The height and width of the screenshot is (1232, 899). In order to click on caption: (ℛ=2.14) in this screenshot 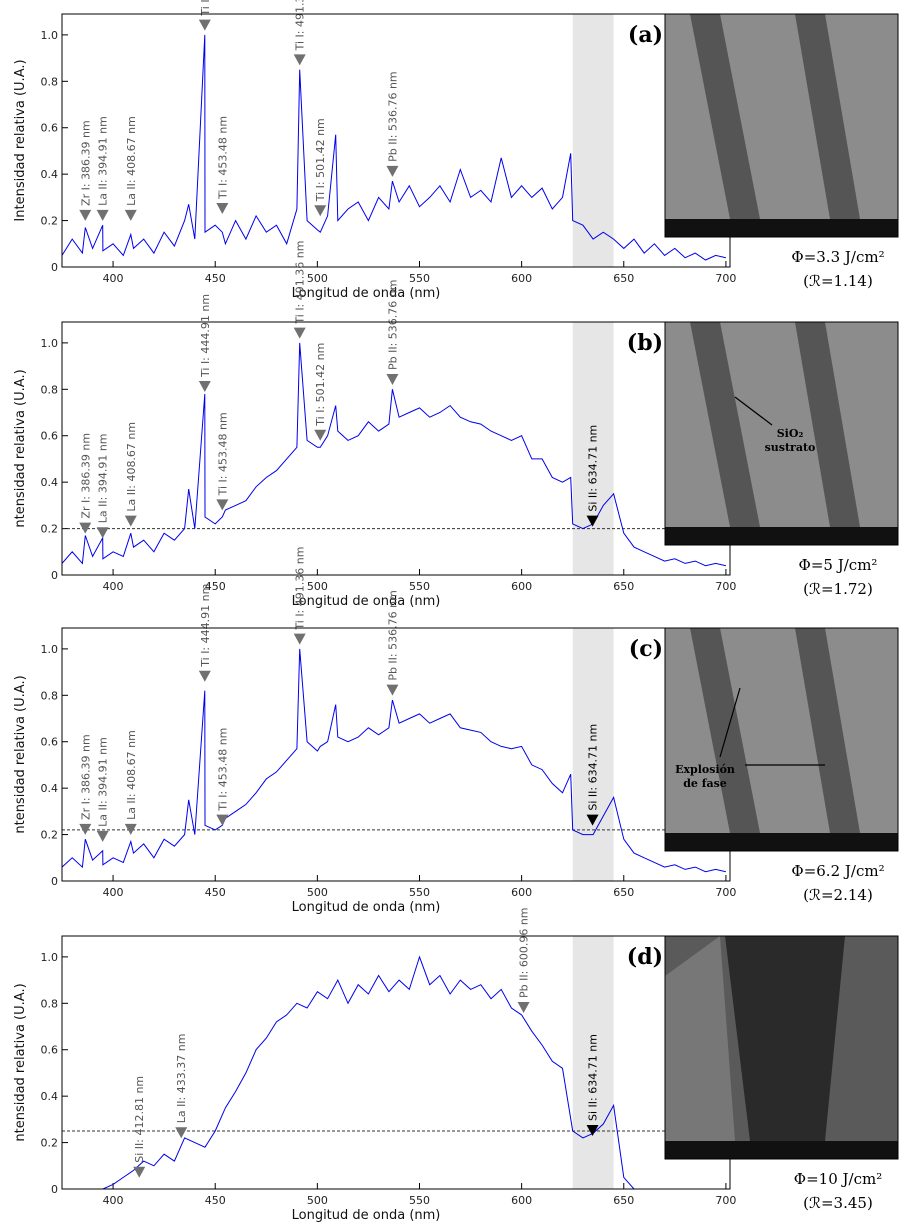, I will do `click(838, 895)`.